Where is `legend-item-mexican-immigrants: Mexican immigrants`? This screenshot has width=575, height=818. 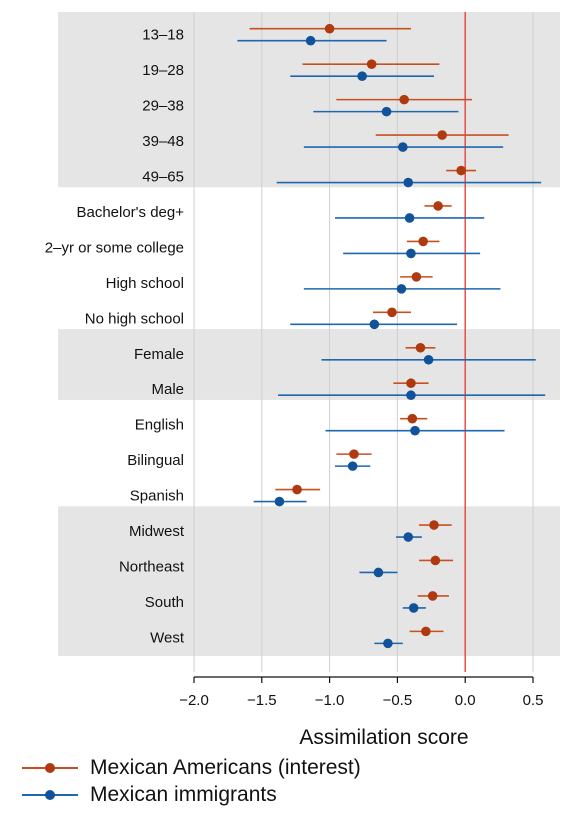
legend-item-mexican-immigrants: Mexican immigrants is located at coordinates (149, 795).